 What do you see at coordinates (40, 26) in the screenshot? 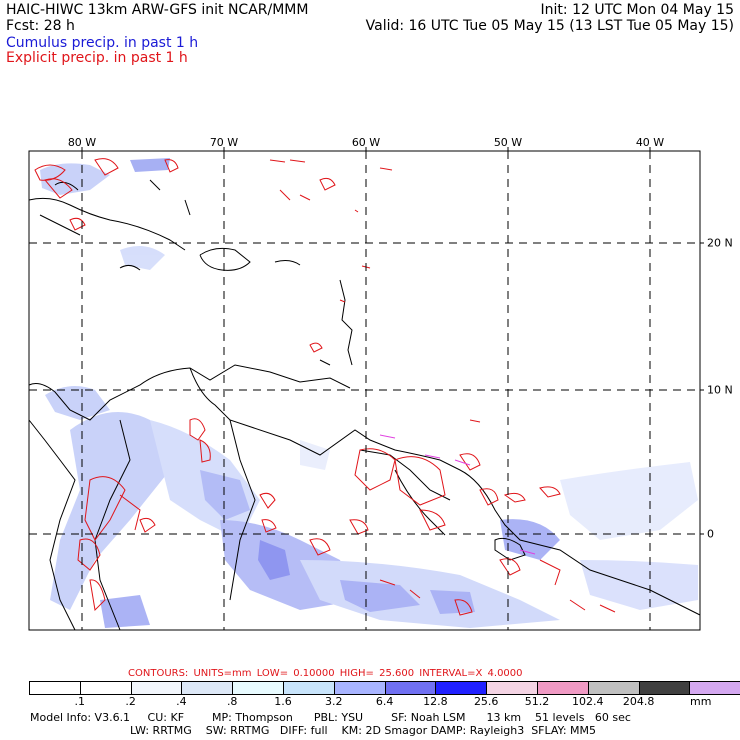
I see `forecast-hour: Fcst: 28 h` at bounding box center [40, 26].